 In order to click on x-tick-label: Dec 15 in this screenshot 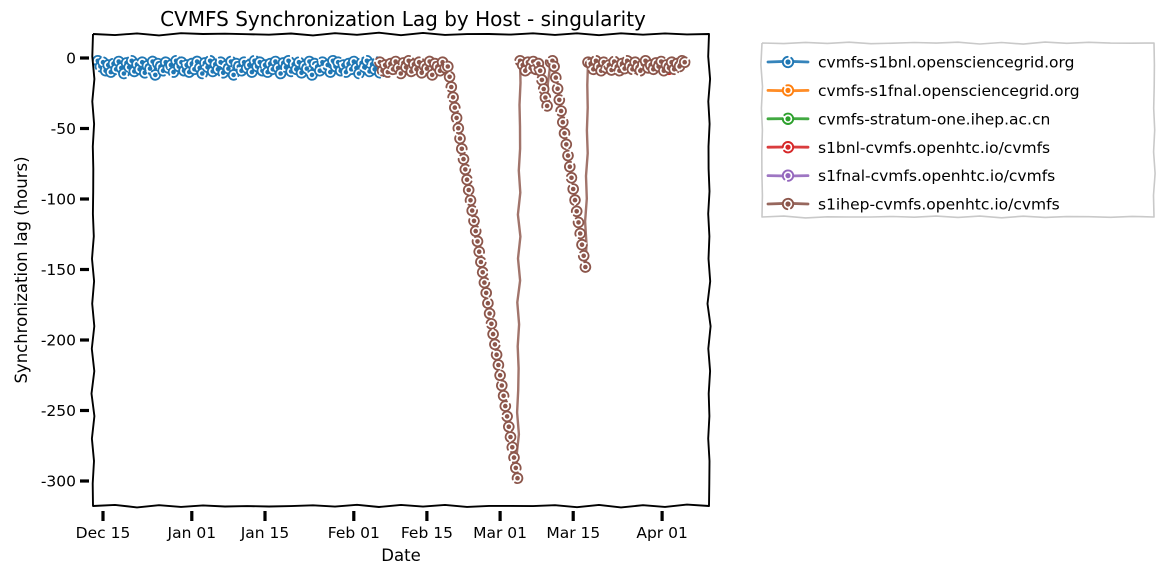, I will do `click(103, 533)`.